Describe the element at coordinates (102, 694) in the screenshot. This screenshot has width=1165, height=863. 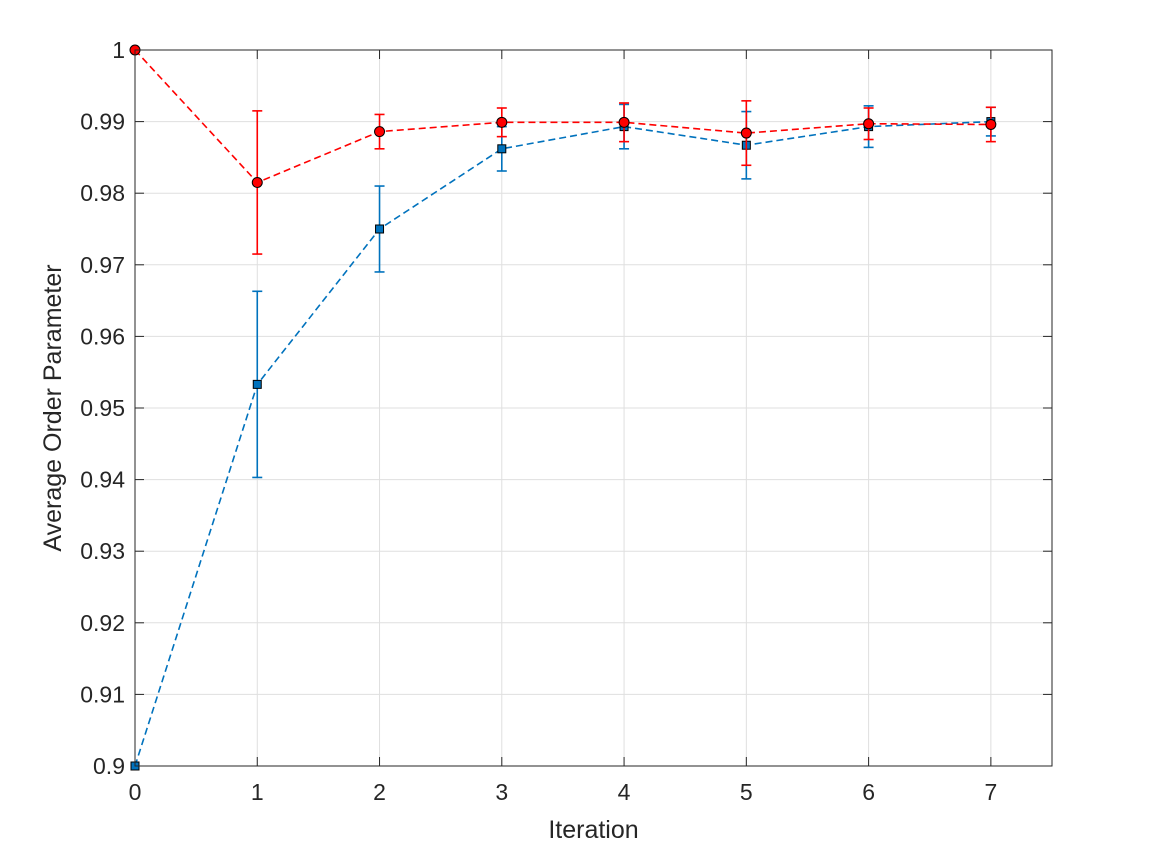
I see `y-tick-label: 0.91` at that location.